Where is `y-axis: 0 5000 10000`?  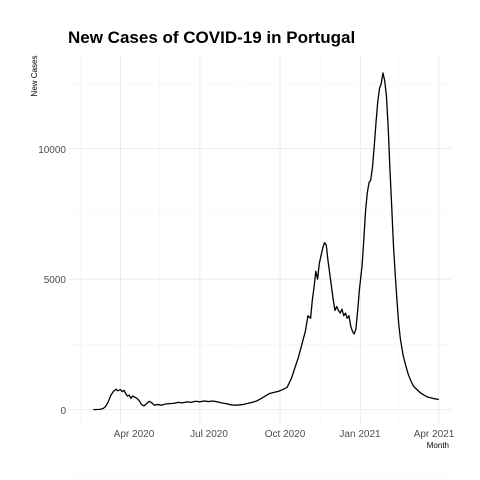
y-axis: 0 5000 10000 is located at coordinates (52, 281).